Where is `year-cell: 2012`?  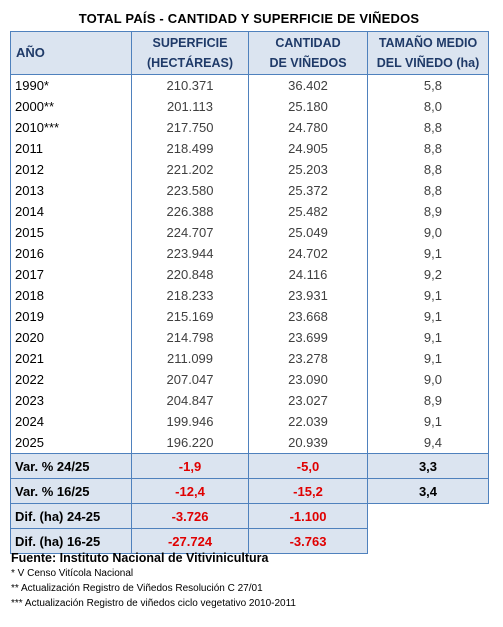
year-cell: 2012 is located at coordinates (71, 169).